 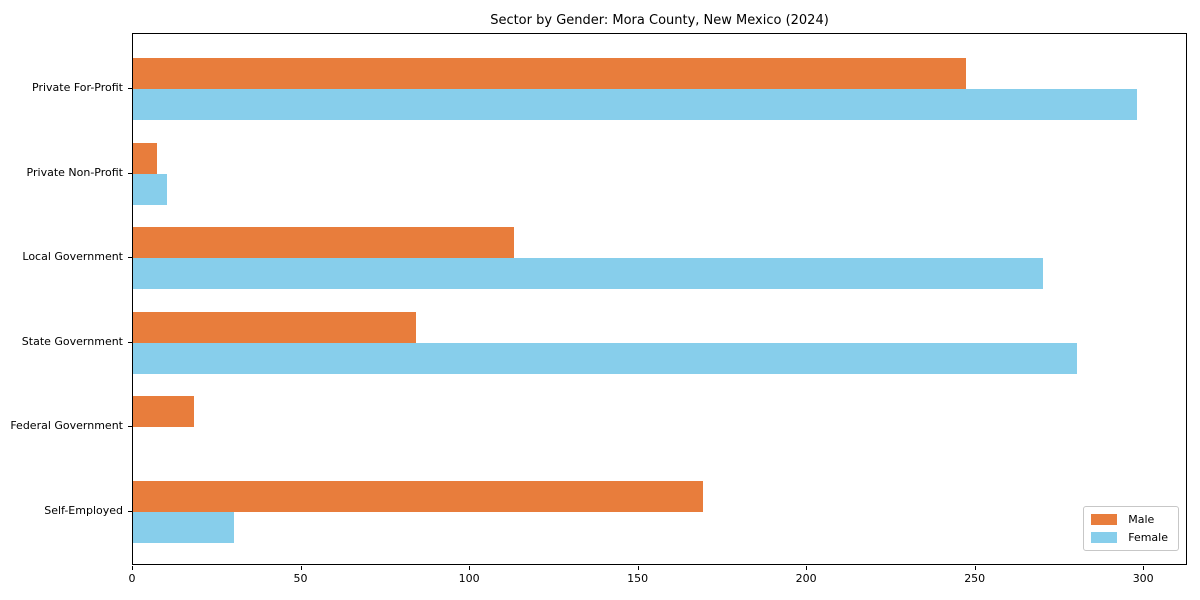 What do you see at coordinates (74, 172) in the screenshot?
I see `y-tick-label-private-non-profit: Private Non-Profit` at bounding box center [74, 172].